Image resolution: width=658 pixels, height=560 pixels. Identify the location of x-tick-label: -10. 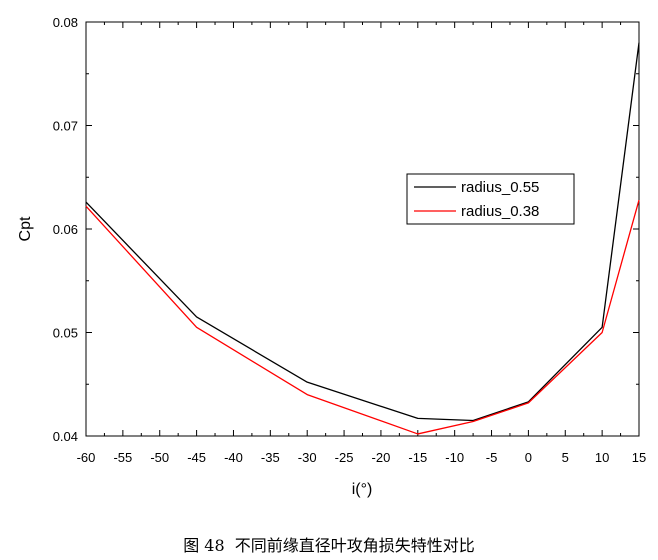
(454, 457).